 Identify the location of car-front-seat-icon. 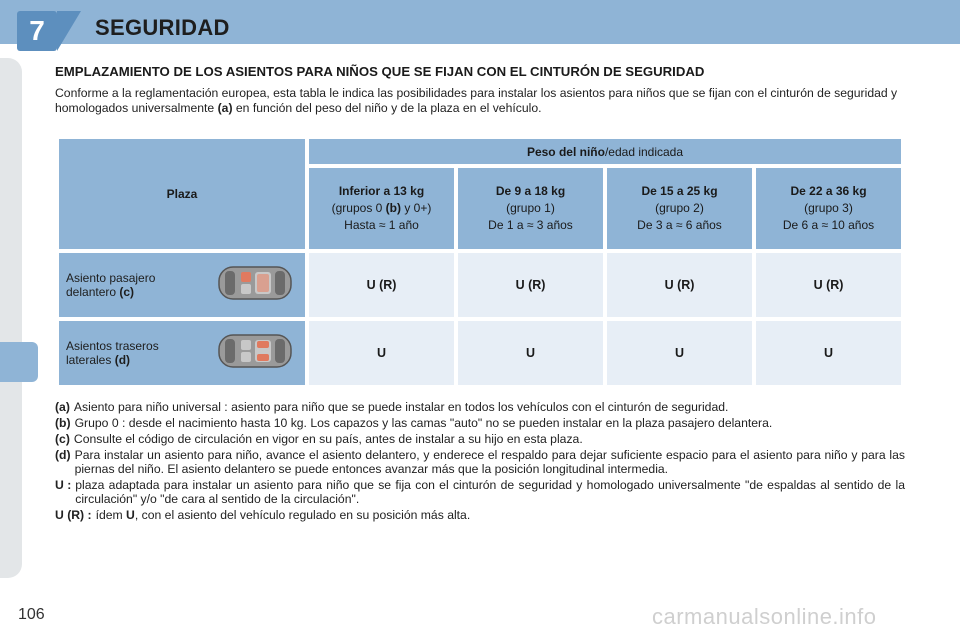
(255, 283).